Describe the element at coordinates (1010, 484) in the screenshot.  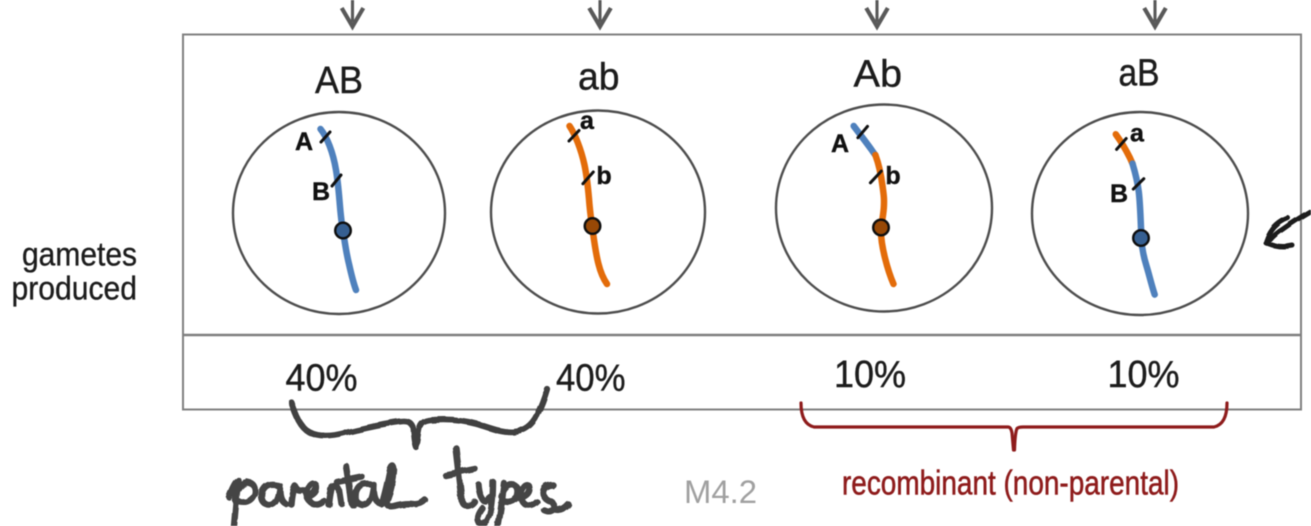
I see `svg-text: recombinant (non-parental)` at that location.